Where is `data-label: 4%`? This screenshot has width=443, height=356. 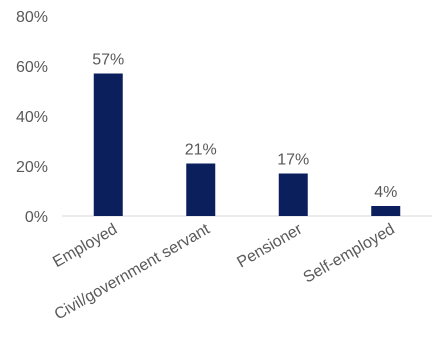
data-label: 4% is located at coordinates (385, 192).